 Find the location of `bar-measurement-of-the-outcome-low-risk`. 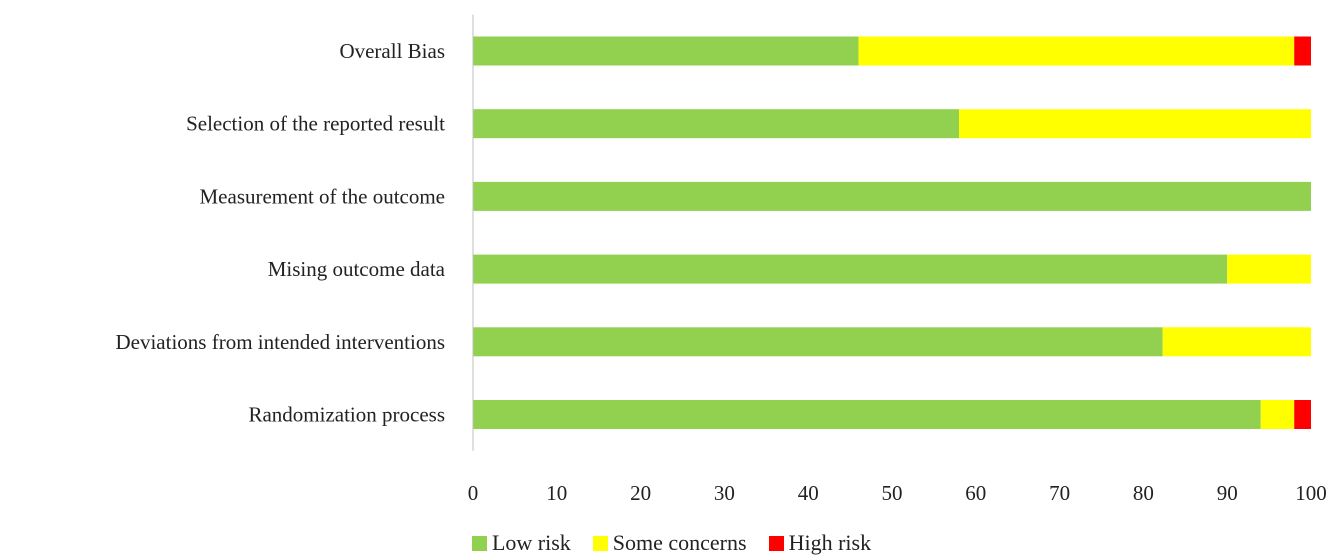

bar-measurement-of-the-outcome-low-risk is located at coordinates (892, 196).